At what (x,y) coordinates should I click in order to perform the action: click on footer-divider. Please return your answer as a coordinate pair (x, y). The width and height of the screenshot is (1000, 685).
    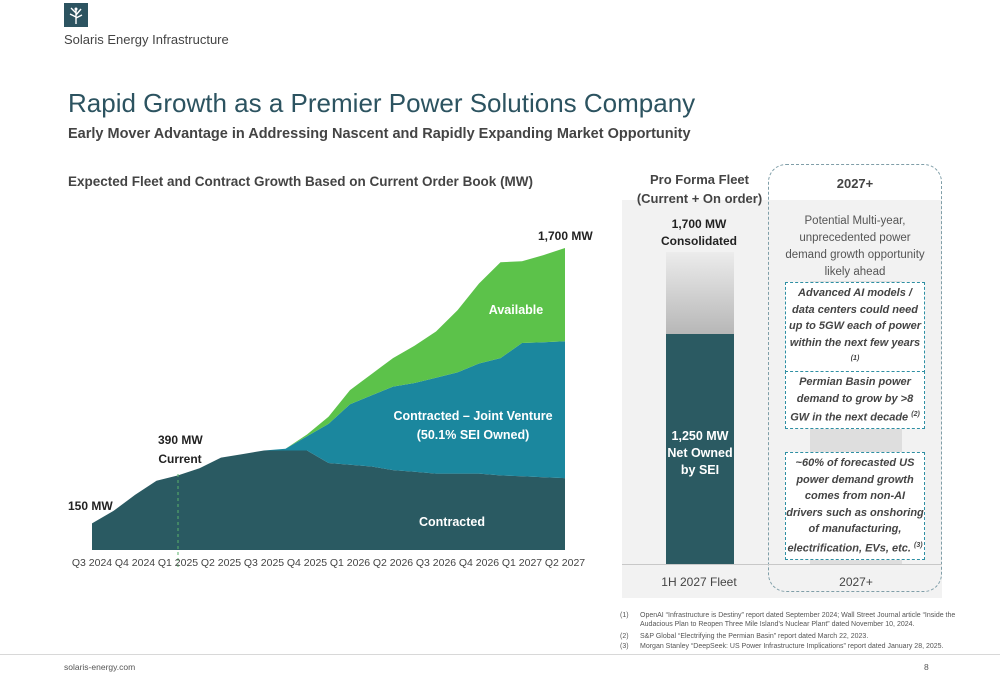
    Looking at the image, I should click on (500, 654).